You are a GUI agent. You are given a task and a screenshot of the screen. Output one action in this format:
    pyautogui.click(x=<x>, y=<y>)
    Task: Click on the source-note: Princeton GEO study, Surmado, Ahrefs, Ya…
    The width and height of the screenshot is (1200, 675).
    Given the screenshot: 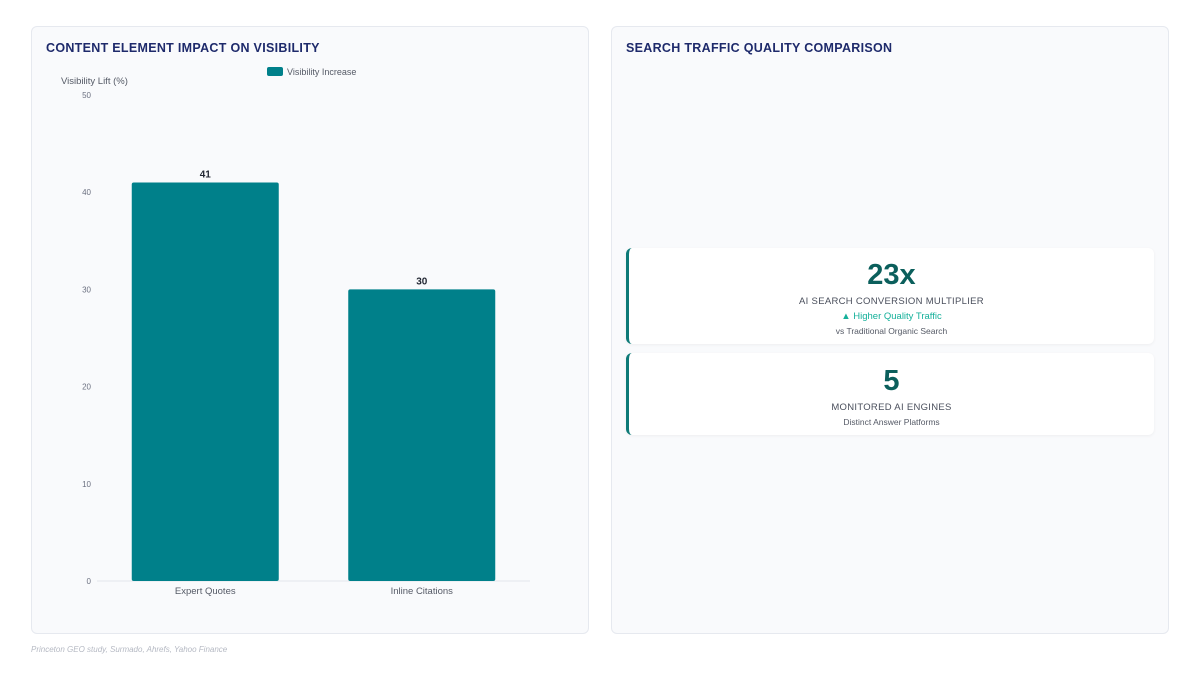 What is the action you would take?
    pyautogui.click(x=129, y=649)
    